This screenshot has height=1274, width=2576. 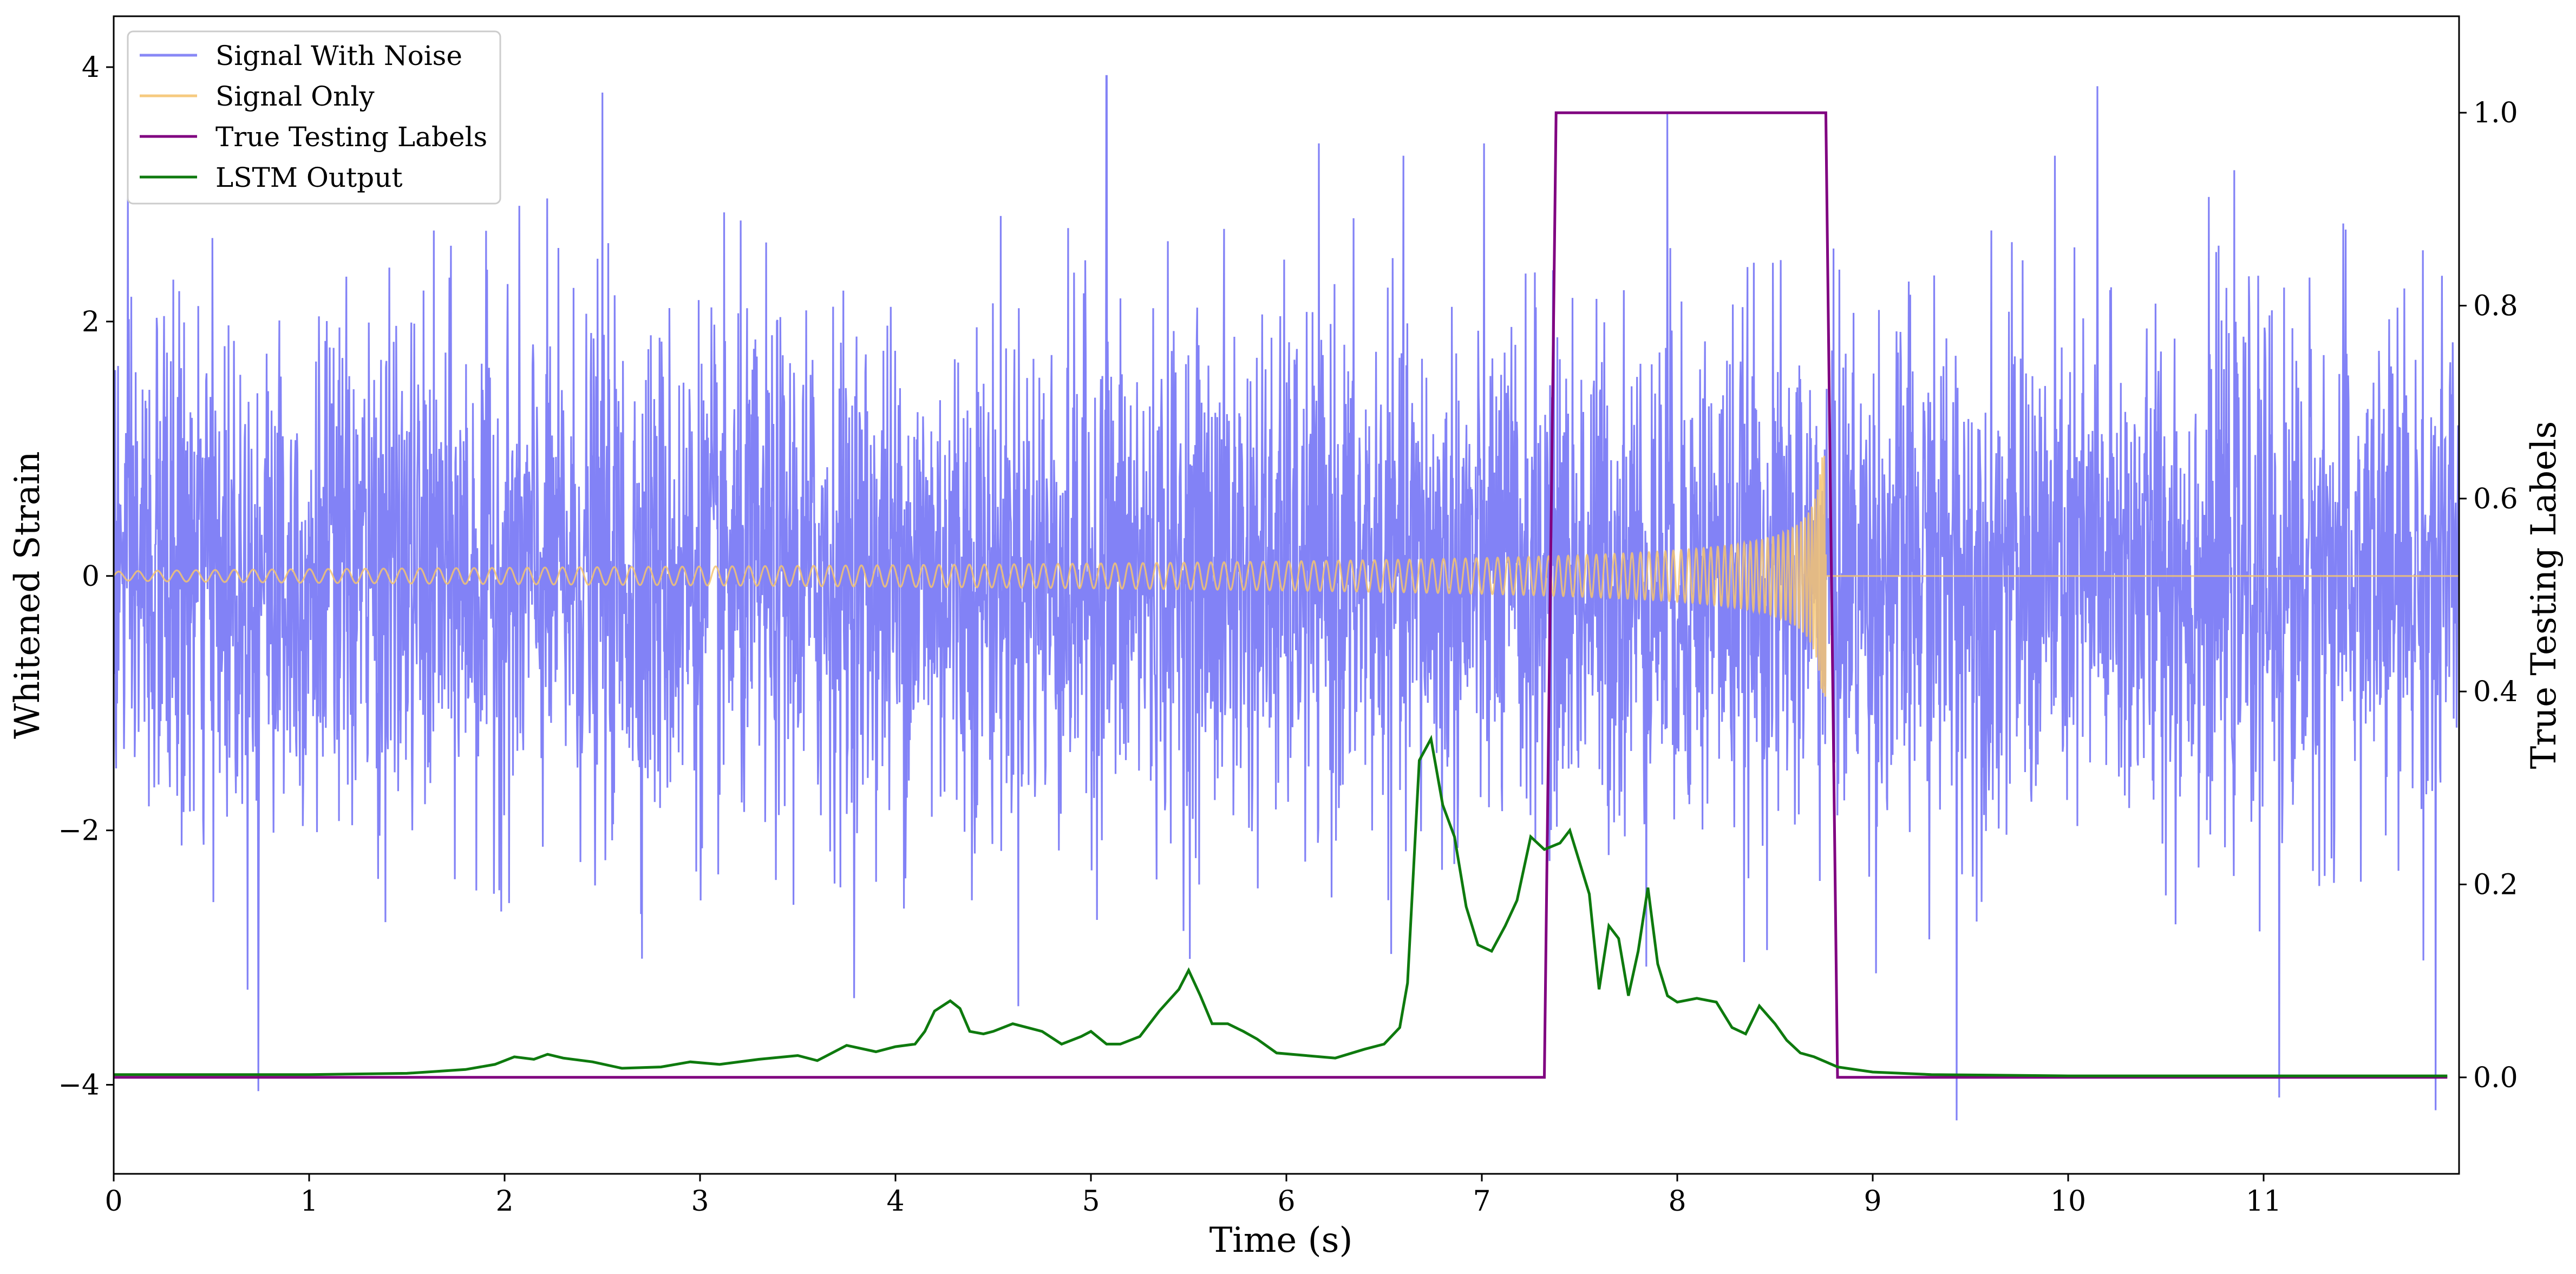 I want to click on y-left-tick-label: 2, so click(x=91, y=322).